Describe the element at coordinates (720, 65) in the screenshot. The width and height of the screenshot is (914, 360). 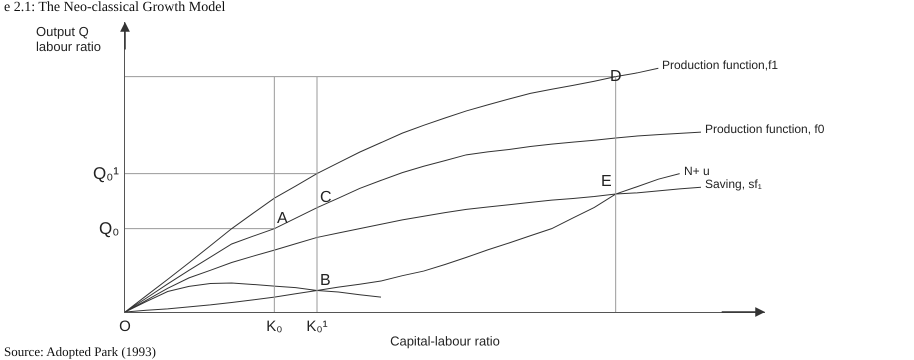
I see `series-label: Production function,f1` at that location.